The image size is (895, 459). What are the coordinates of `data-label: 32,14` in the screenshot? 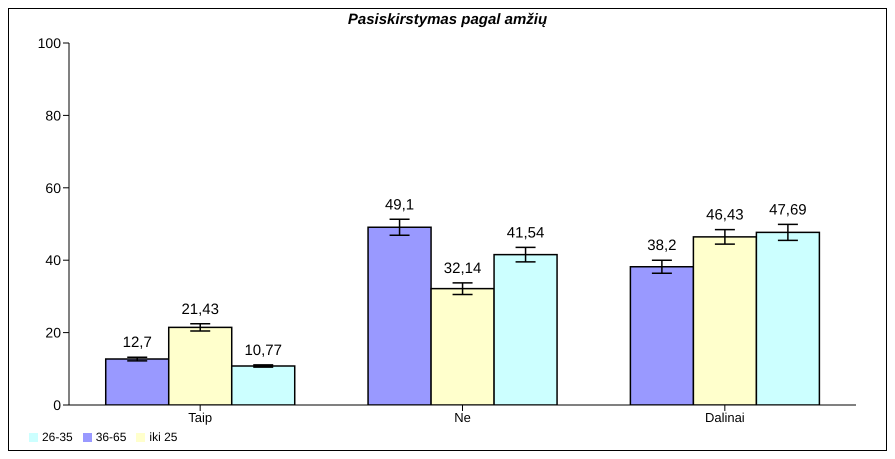 It's located at (463, 268).